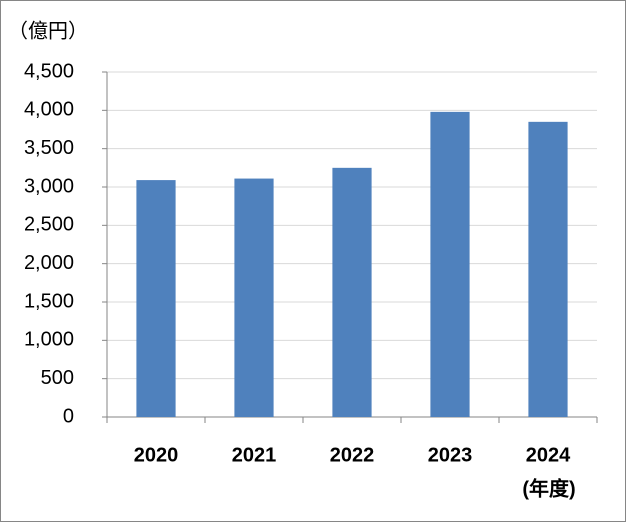  Describe the element at coordinates (49, 148) in the screenshot. I see `y-tick-label: 3,500` at that location.